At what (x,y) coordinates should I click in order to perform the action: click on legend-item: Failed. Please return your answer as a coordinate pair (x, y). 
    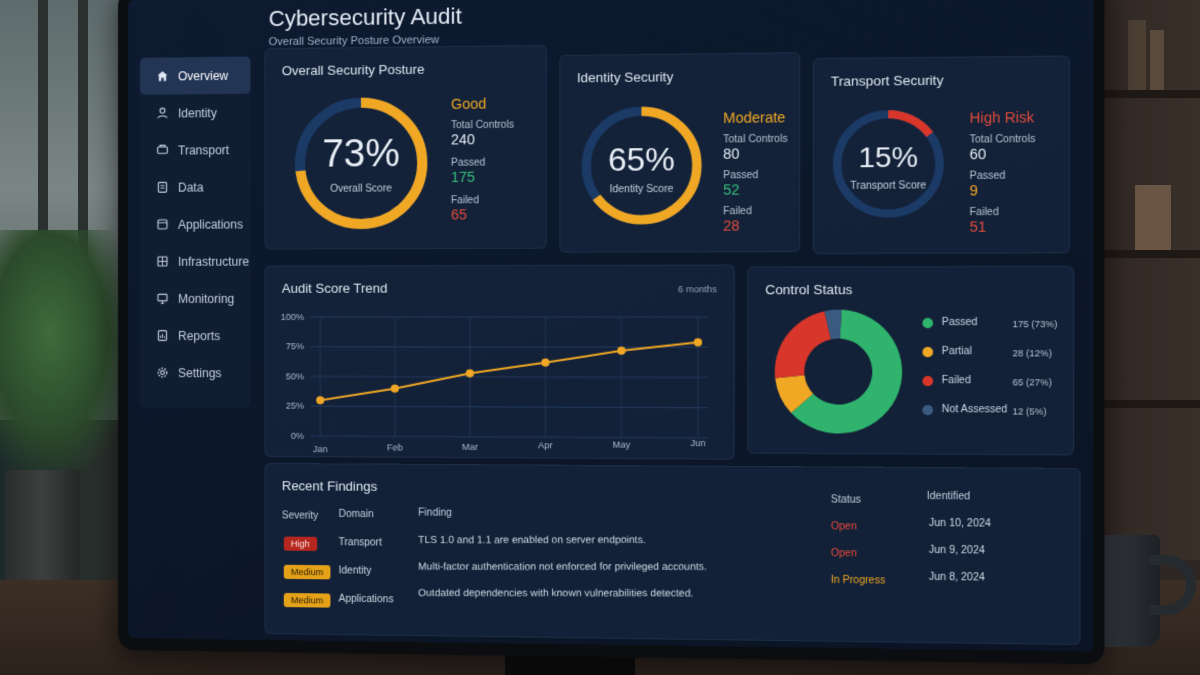
    Looking at the image, I should click on (946, 381).